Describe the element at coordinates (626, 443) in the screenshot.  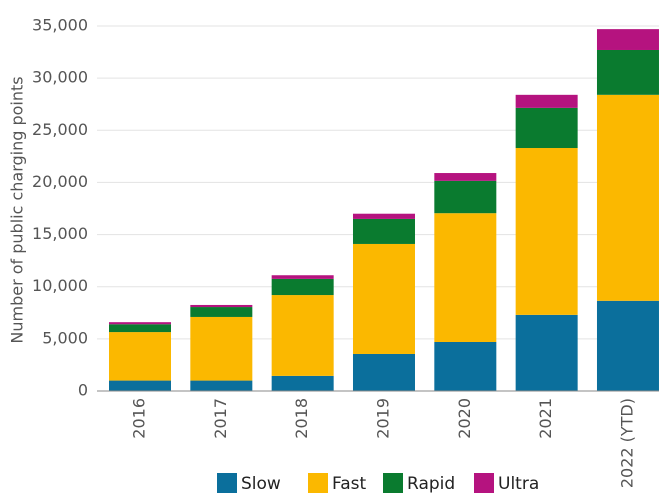
I see `x-tick-label: 2022 (YTD)` at that location.